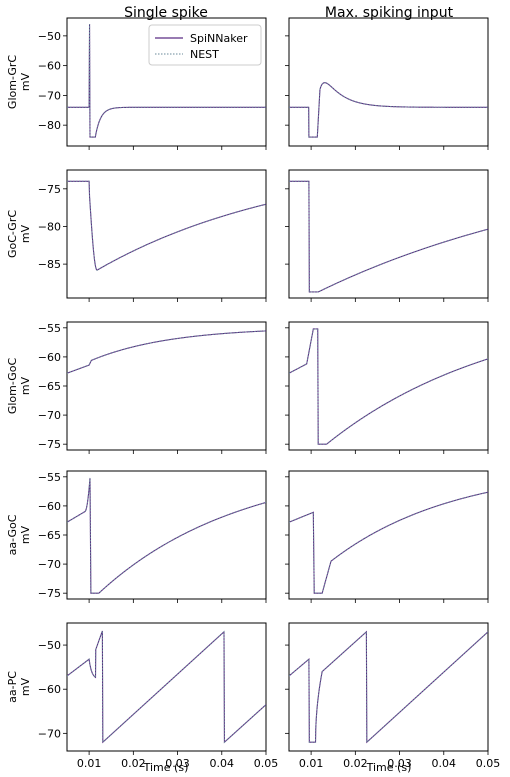 The width and height of the screenshot is (510, 777). What do you see at coordinates (219, 38) in the screenshot?
I see `legend-label-spinnaker: SpiNNaker` at bounding box center [219, 38].